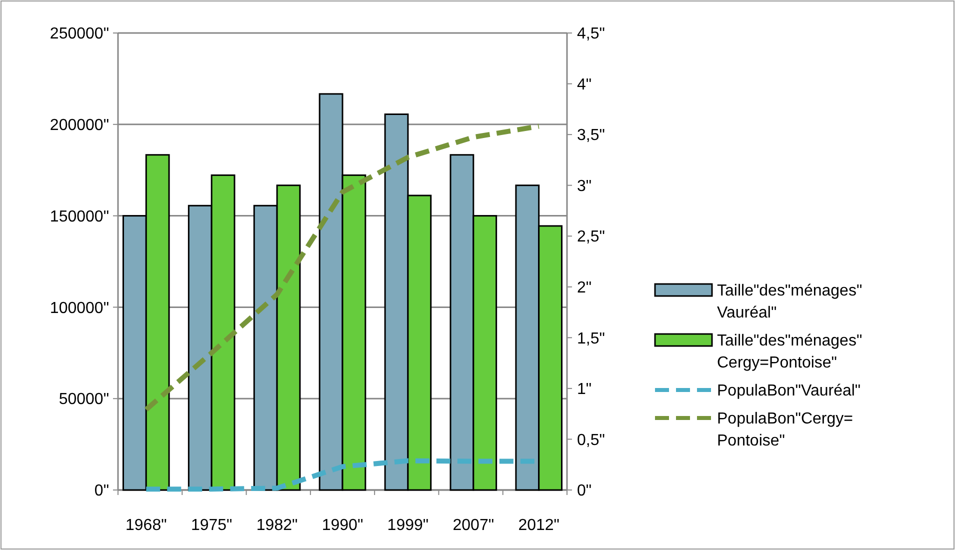 The width and height of the screenshot is (955, 550). I want to click on y2-tick-label: 3,5", so click(591, 135).